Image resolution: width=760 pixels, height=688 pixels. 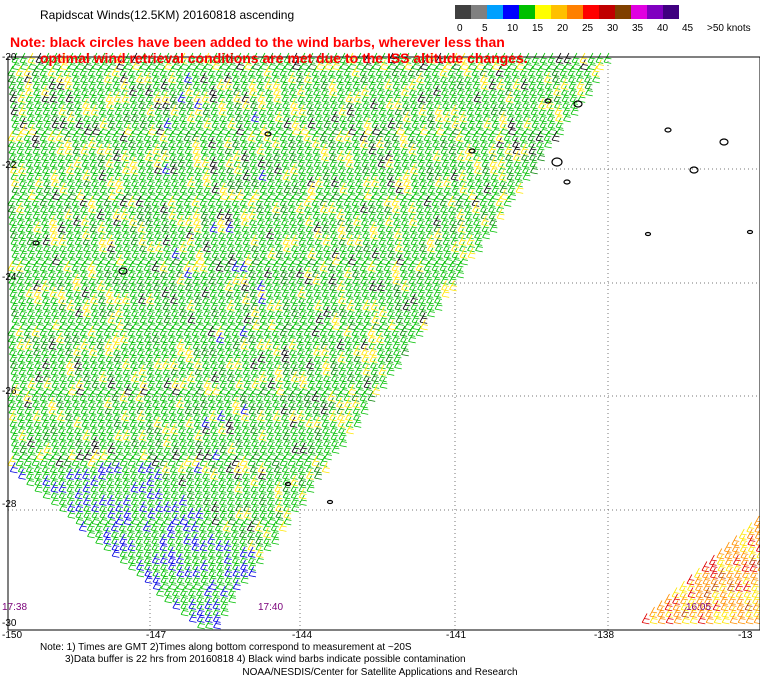 I want to click on legend-label: >50 knots, so click(x=729, y=28).